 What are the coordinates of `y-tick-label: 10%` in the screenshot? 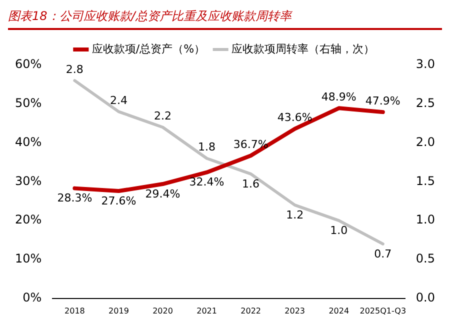 It's located at (28, 259).